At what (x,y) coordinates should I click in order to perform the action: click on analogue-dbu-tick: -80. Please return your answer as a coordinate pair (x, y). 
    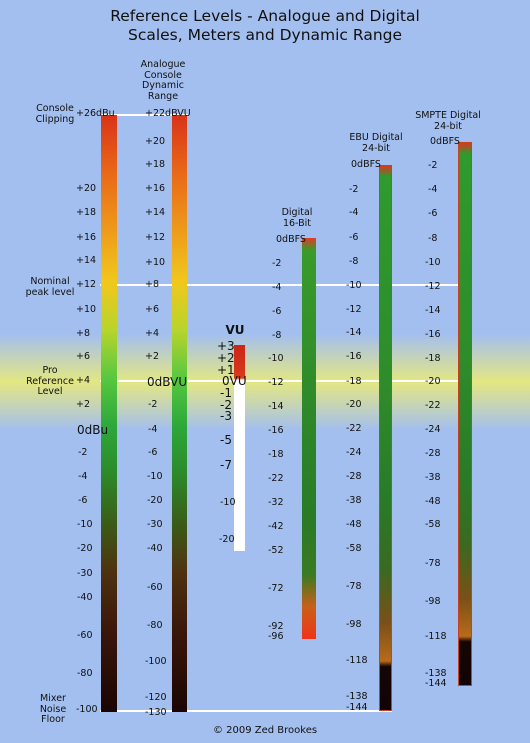
    Looking at the image, I should click on (85, 673).